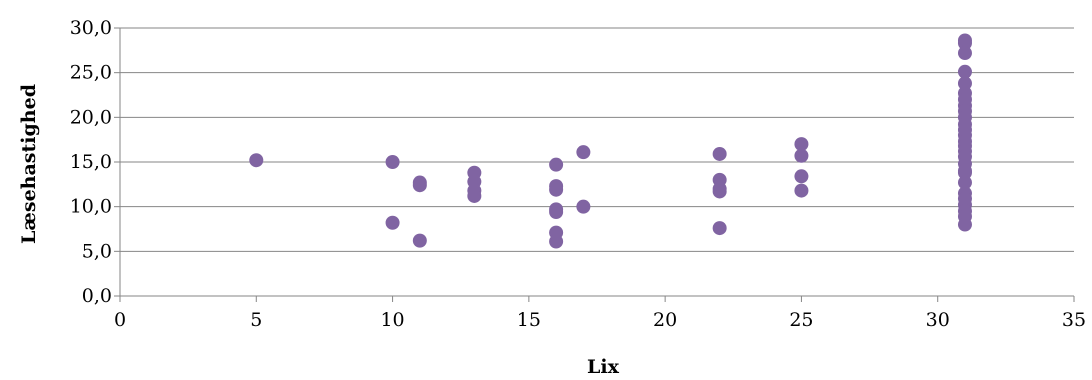  I want to click on x-tick-label: 35, so click(1074, 320).